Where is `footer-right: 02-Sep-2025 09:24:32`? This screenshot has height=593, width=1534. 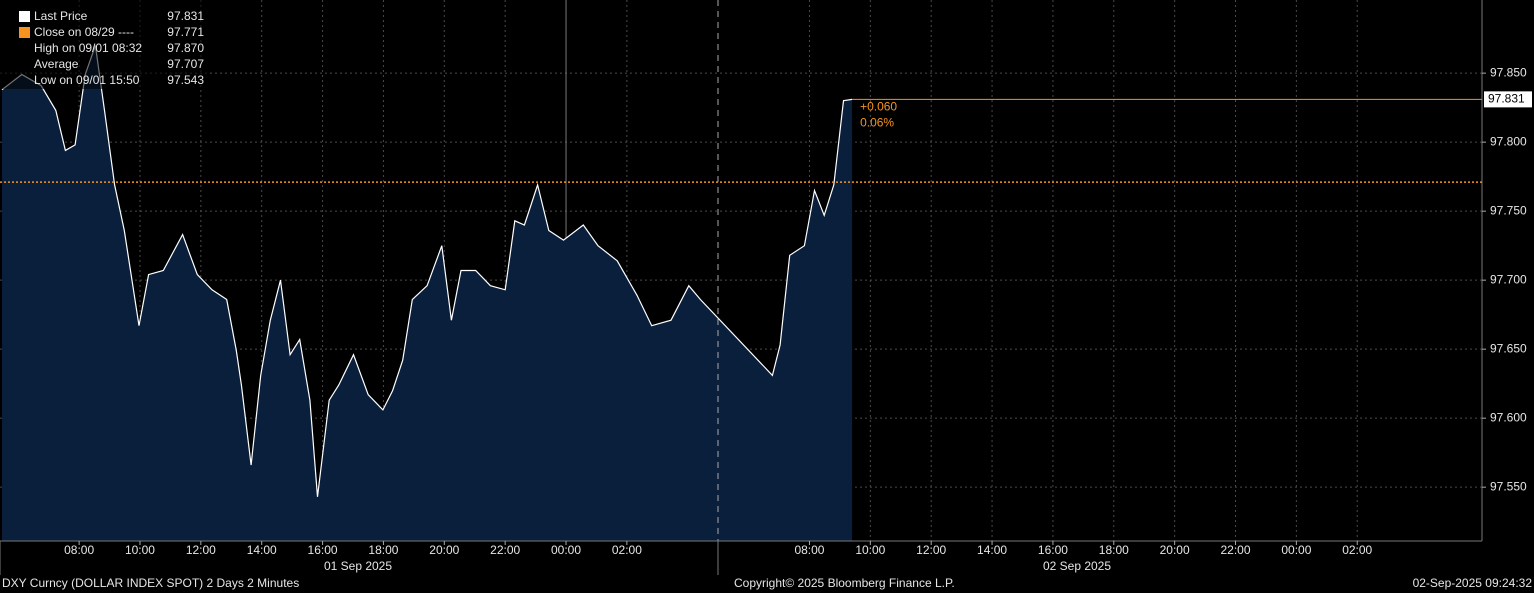
footer-right: 02-Sep-2025 09:24:32 is located at coordinates (1473, 583).